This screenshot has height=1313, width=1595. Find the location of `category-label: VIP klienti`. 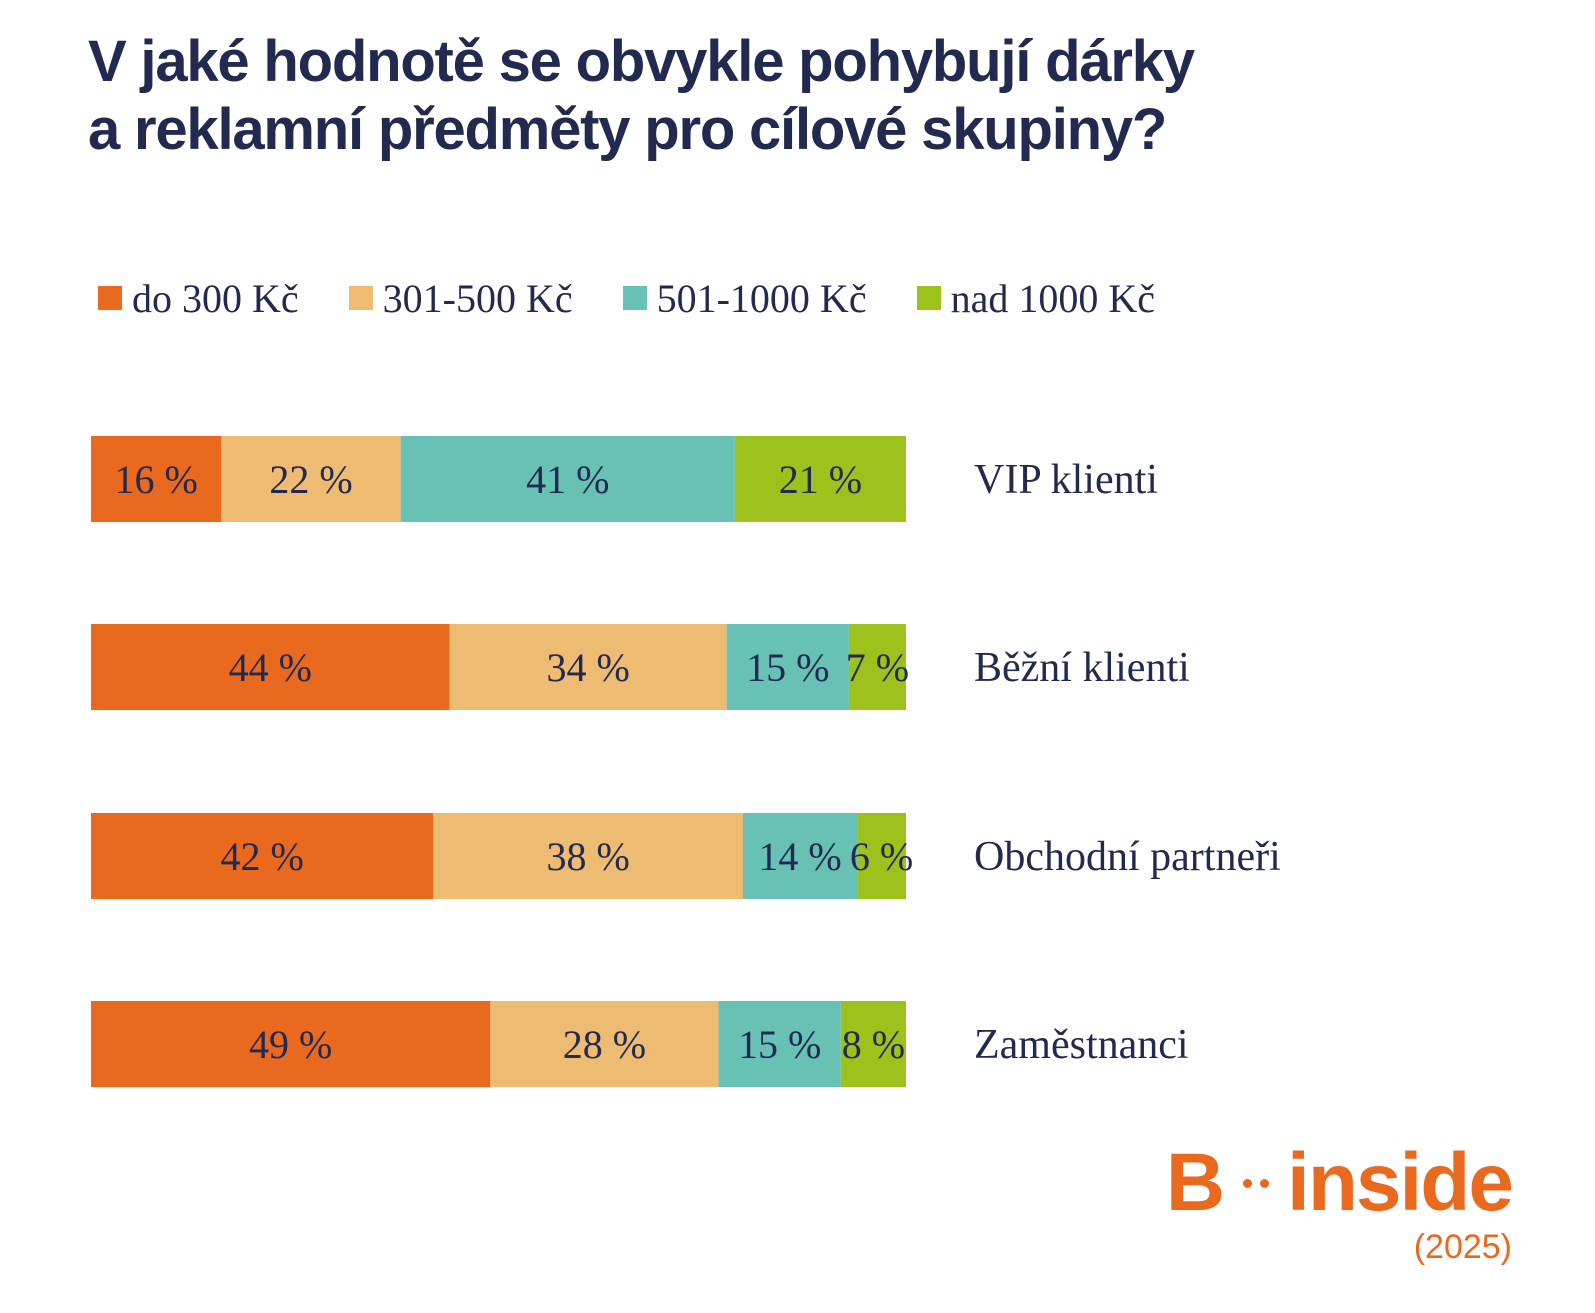

category-label: VIP klienti is located at coordinates (1066, 480).